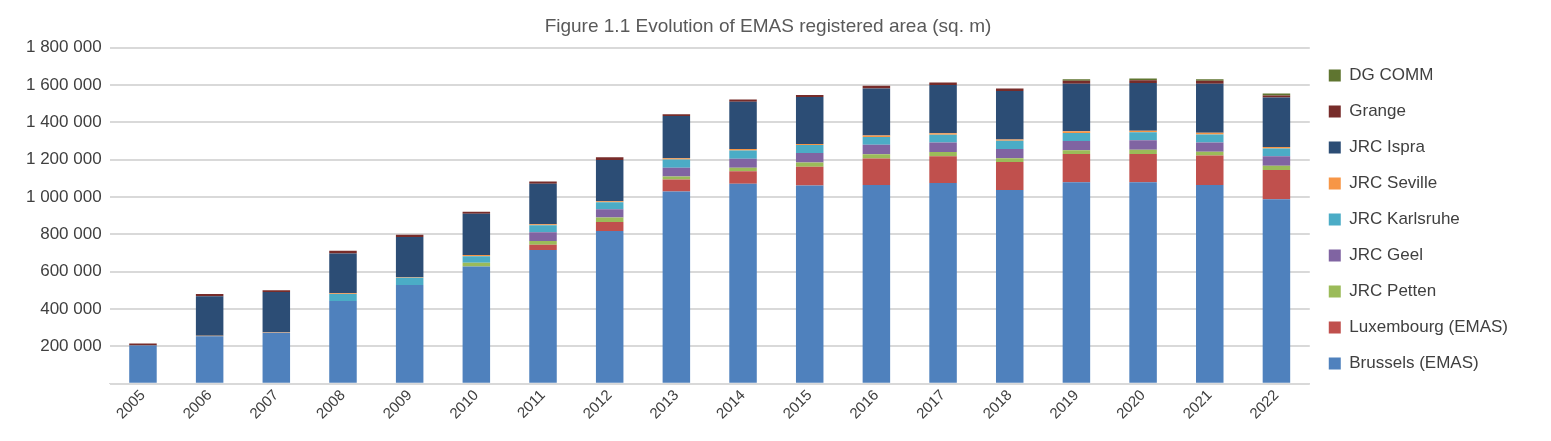 The image size is (1551, 441). I want to click on y-tick-label: 1 400 000, so click(63, 122).